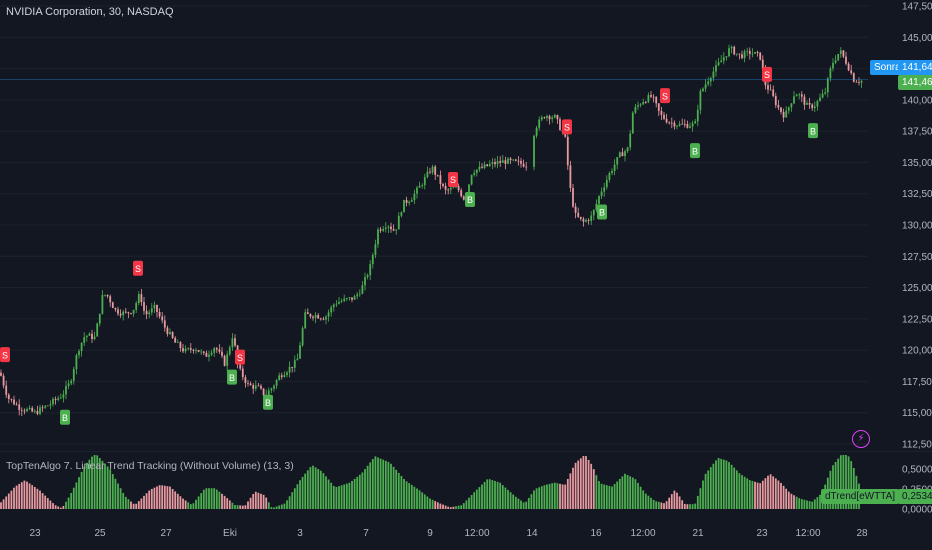  Describe the element at coordinates (861, 439) in the screenshot. I see `lightning-icon: ⚡` at that location.